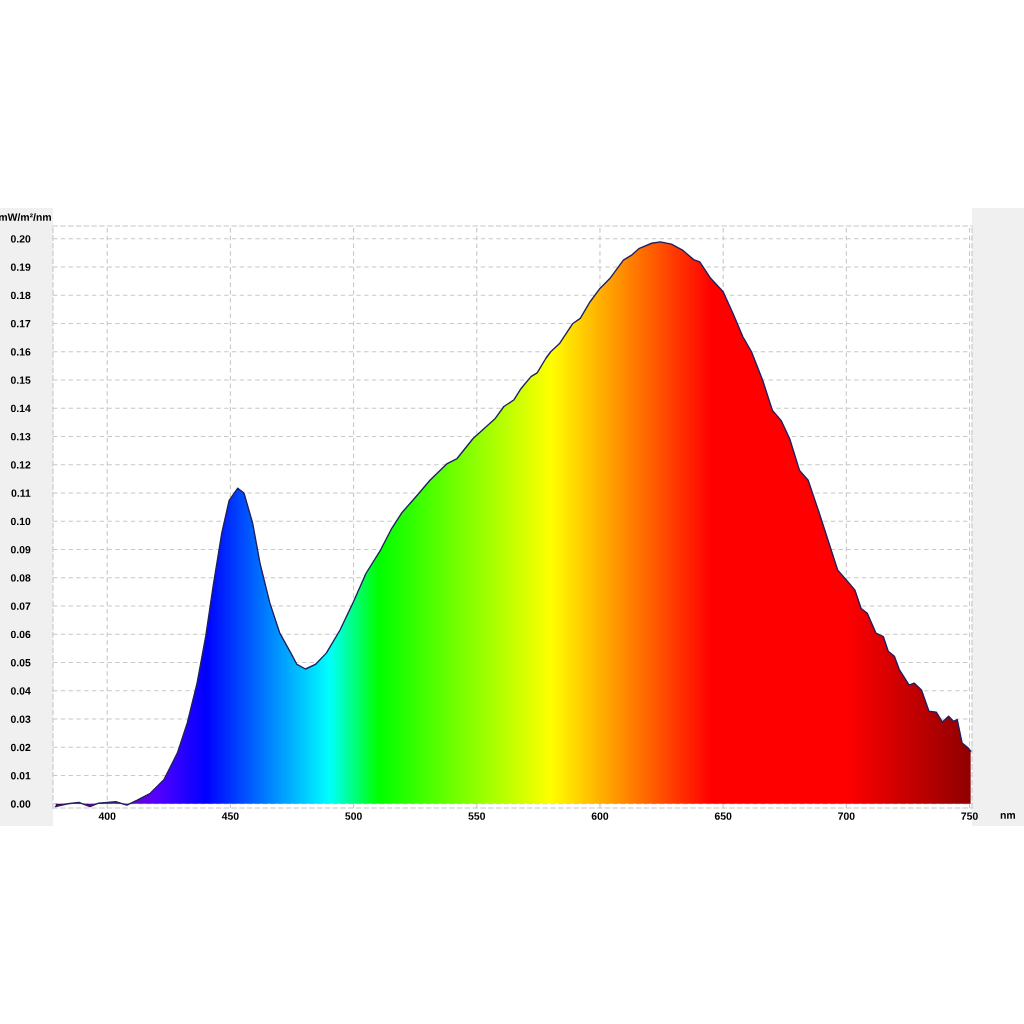 The image size is (1024, 1024). I want to click on y-tick-label: 0.20, so click(20, 239).